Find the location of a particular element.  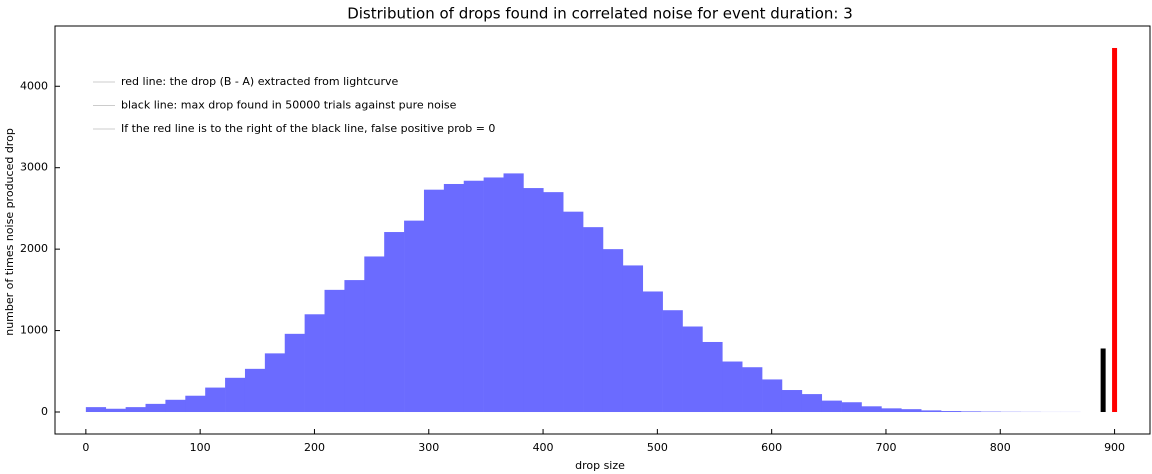

y-tick-label: 4000 is located at coordinates (34, 85).